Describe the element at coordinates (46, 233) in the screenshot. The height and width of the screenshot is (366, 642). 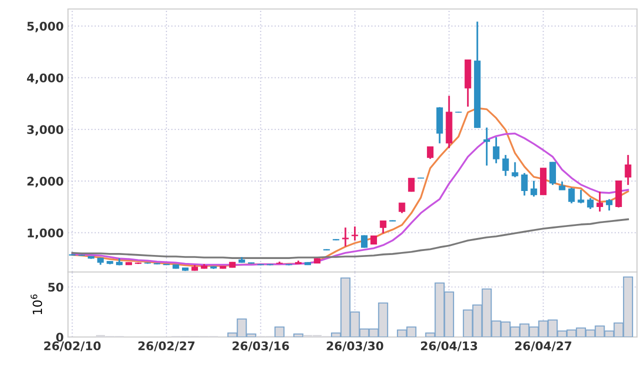
I see `y-tick-label: 1,000` at that location.